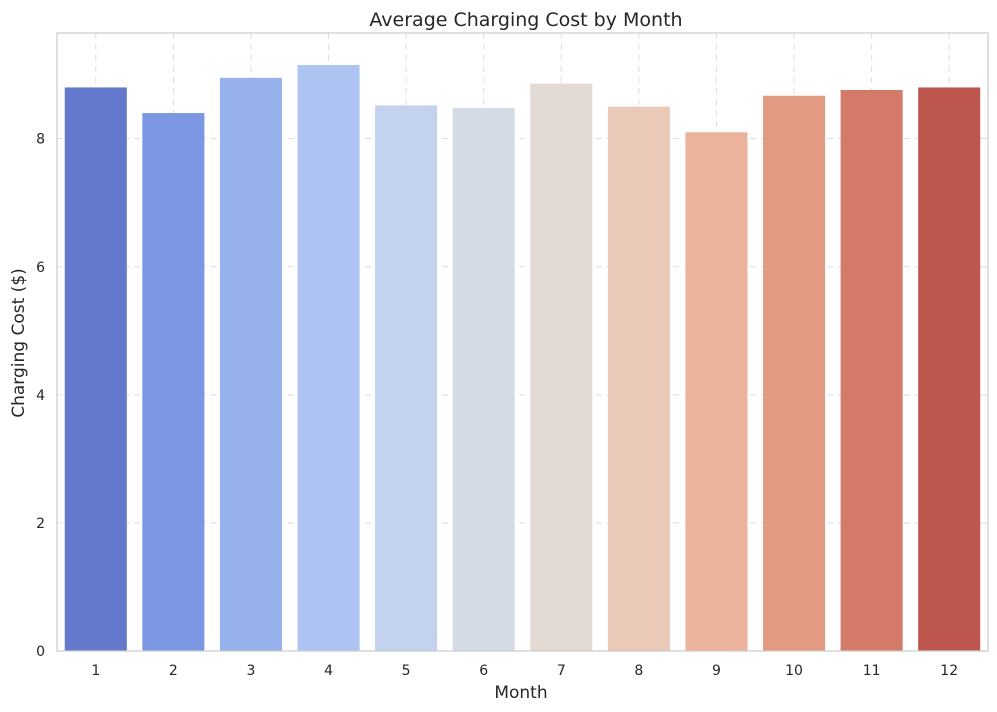  What do you see at coordinates (949, 671) in the screenshot?
I see `x-tick-label: 12` at bounding box center [949, 671].